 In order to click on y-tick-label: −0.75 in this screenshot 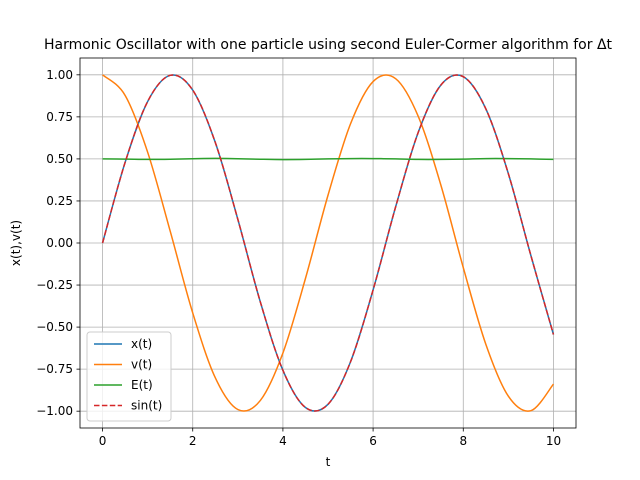, I will do `click(54, 369)`.